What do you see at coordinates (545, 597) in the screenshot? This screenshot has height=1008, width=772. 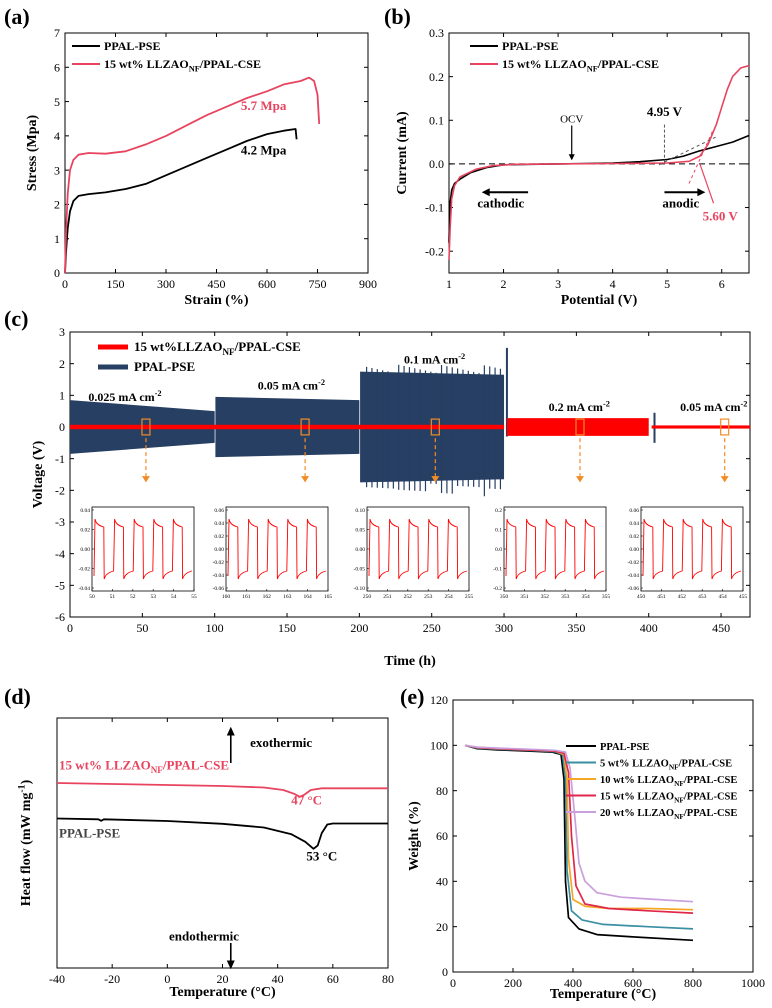 I see `inset-x-tick-label: 352` at bounding box center [545, 597].